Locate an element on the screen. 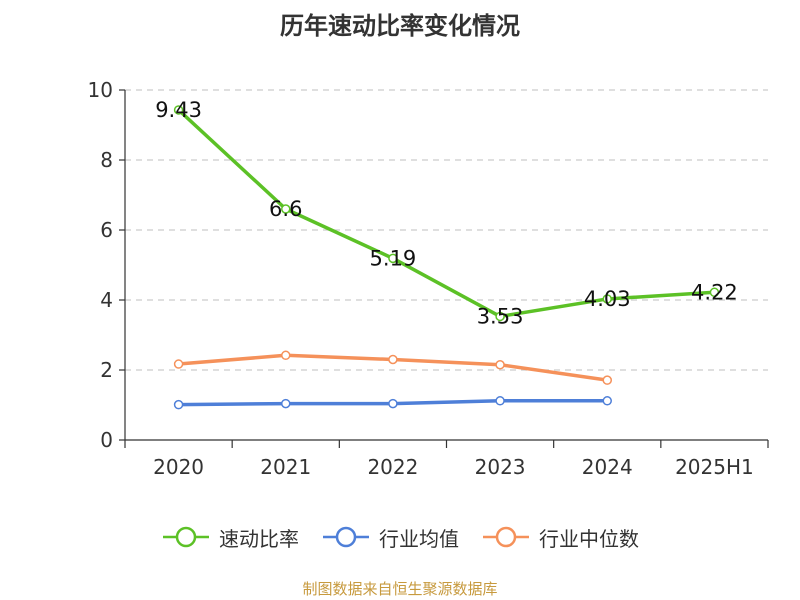 Image resolution: width=800 pixels, height=600 pixels. data-label: 4.03 is located at coordinates (607, 299).